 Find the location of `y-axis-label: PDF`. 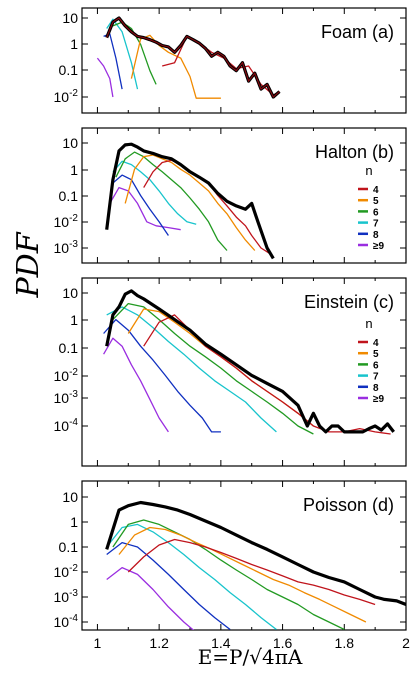

y-axis-label: PDF is located at coordinates (28, 264).